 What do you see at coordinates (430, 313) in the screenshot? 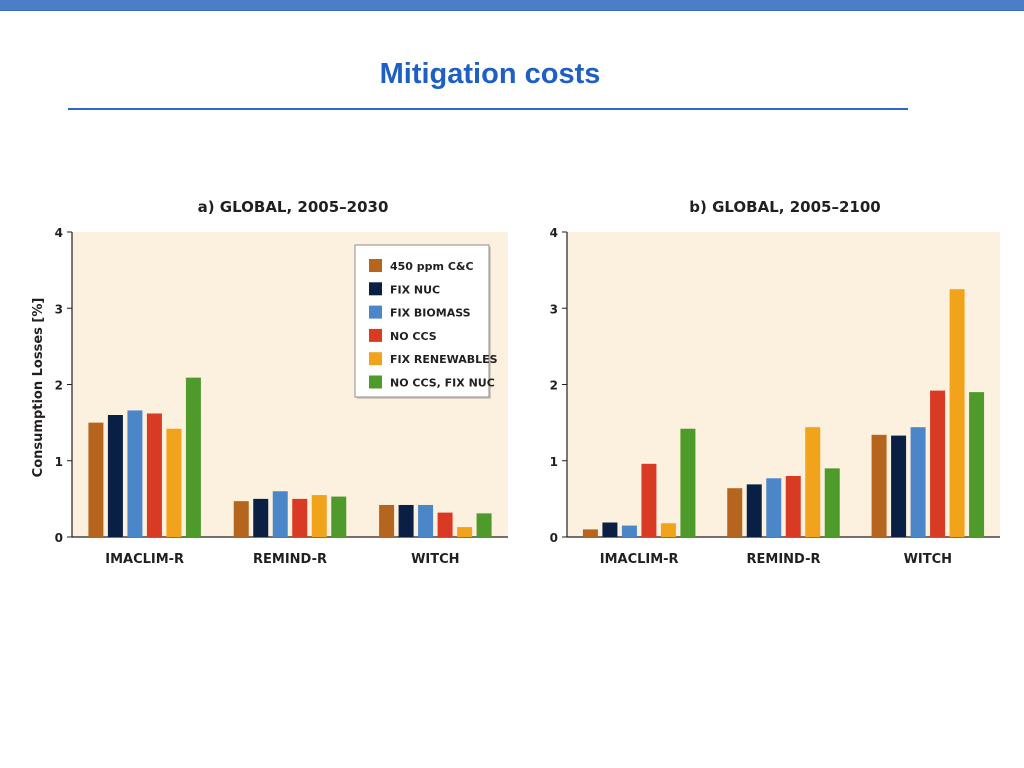
I see `legend-label: FIX BIOMASS` at bounding box center [430, 313].